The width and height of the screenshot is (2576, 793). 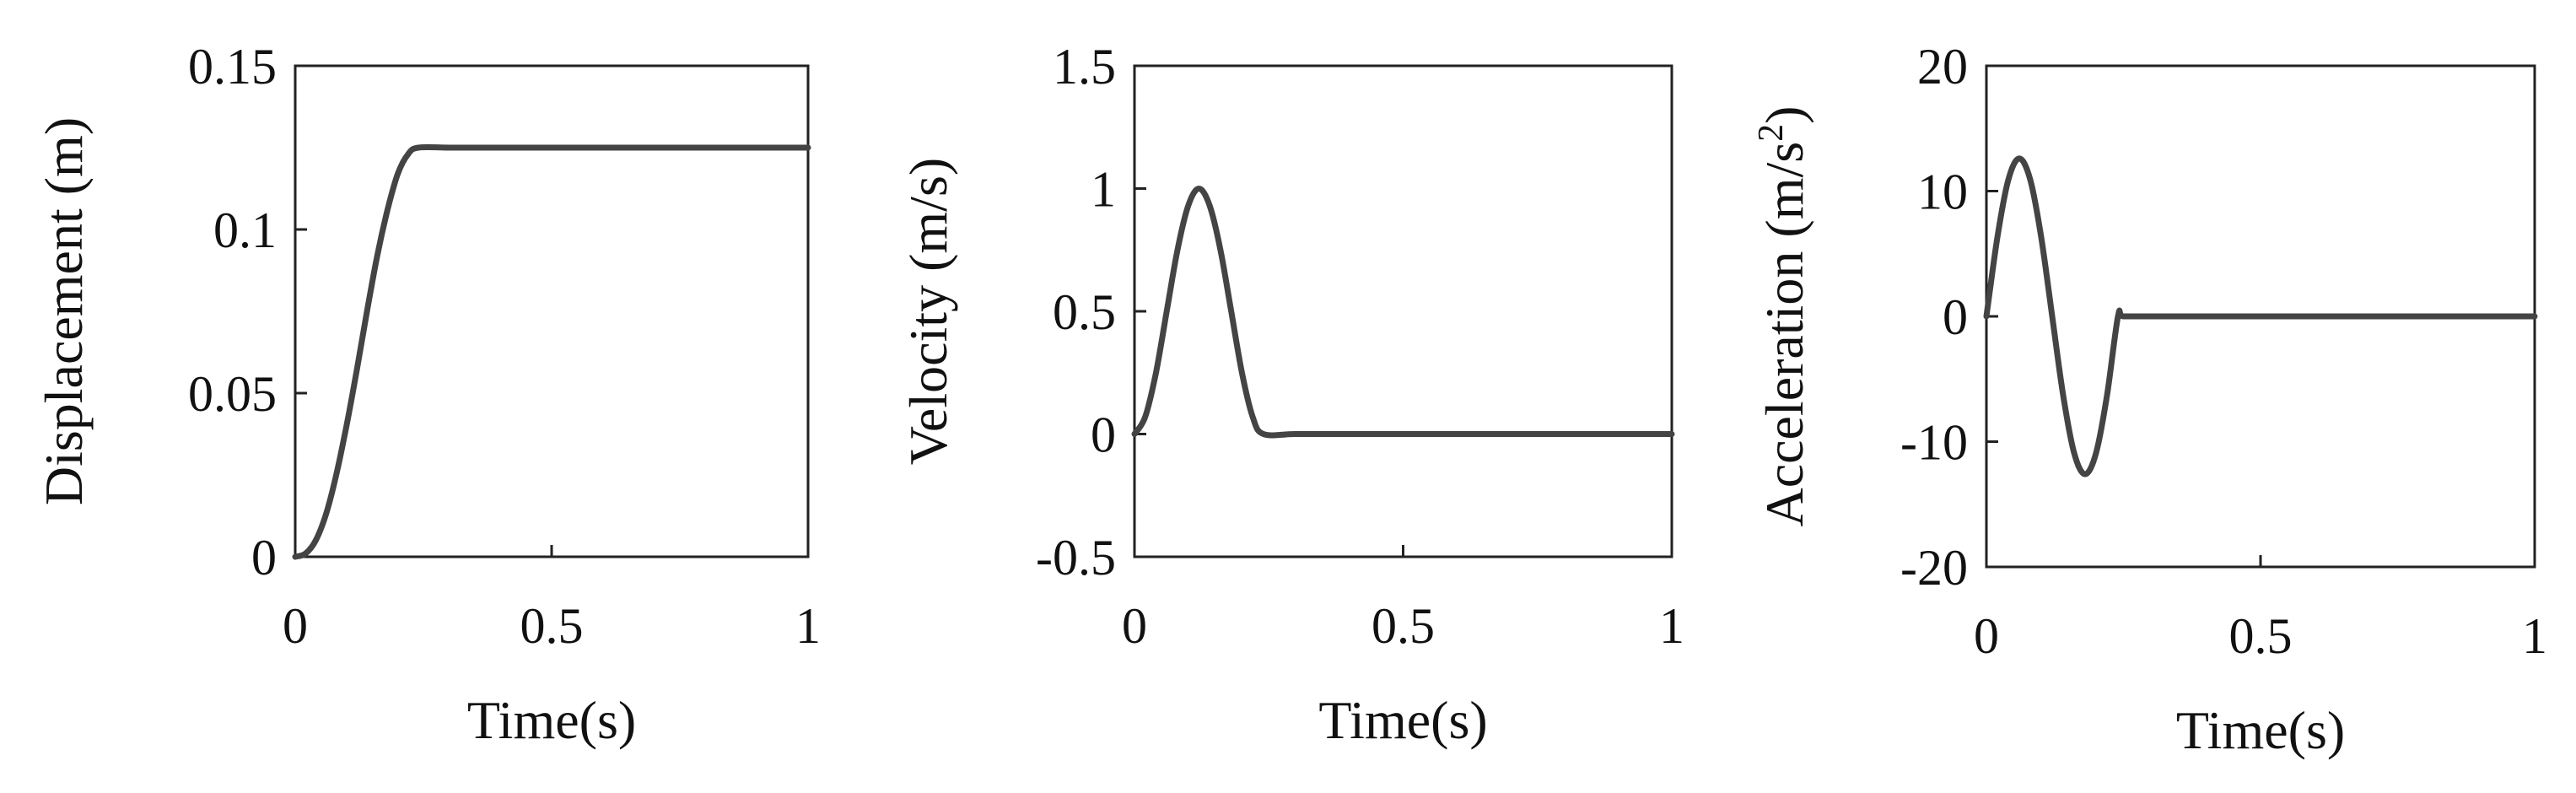 I want to click on y-tick-label: -0.5, so click(x=1076, y=557).